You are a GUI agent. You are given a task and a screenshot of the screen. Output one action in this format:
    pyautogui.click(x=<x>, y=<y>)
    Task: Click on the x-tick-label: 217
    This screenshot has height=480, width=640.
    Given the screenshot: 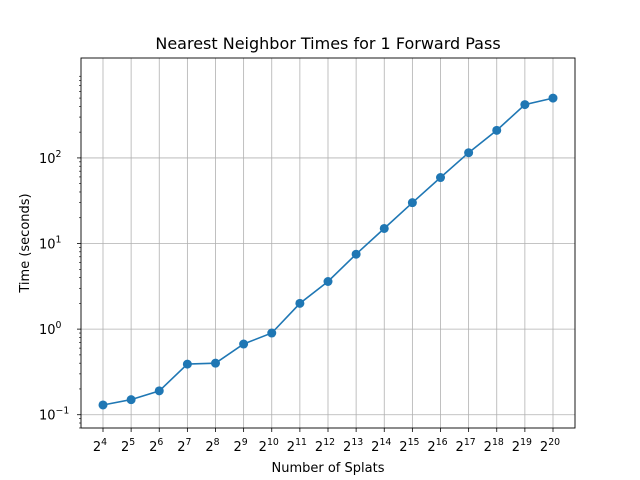 What is the action you would take?
    pyautogui.click(x=466, y=446)
    